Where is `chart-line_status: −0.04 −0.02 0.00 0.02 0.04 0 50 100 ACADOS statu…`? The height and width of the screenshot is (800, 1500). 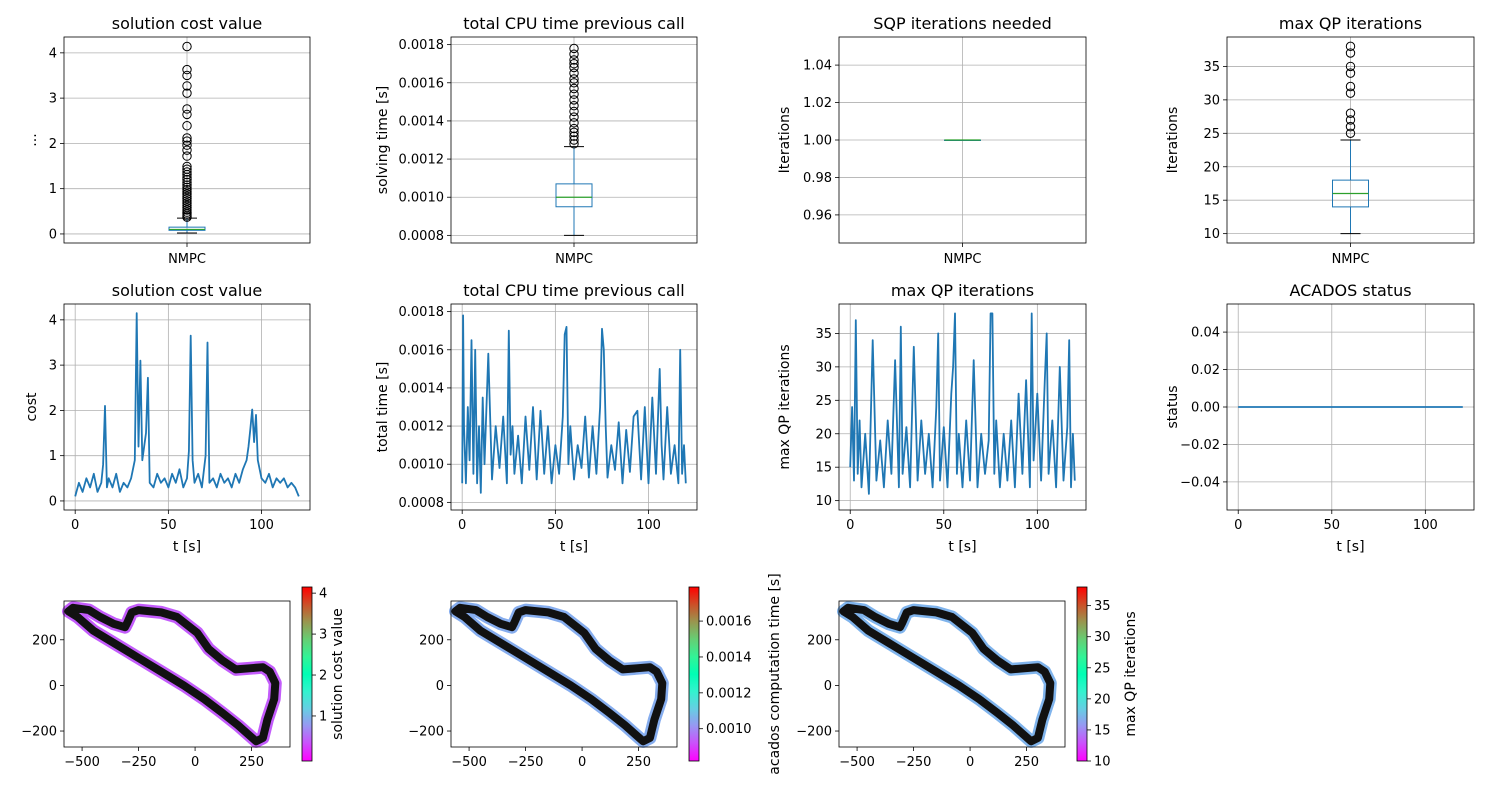
chart-line_status: −0.04 −0.02 0.00 0.02 0.04 0 50 100 ACADOS statu… is located at coordinates (1320, 418).